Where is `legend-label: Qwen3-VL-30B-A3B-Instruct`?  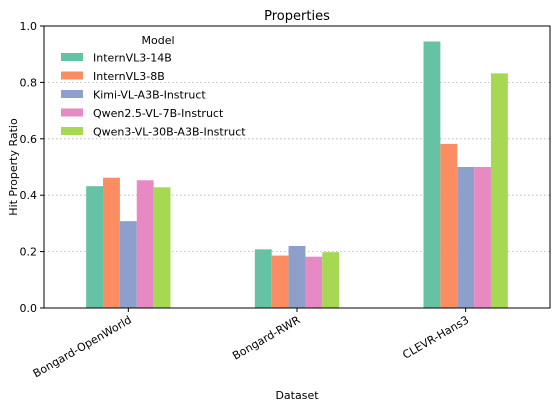
legend-label: Qwen3-VL-30B-A3B-Instruct is located at coordinates (169, 132).